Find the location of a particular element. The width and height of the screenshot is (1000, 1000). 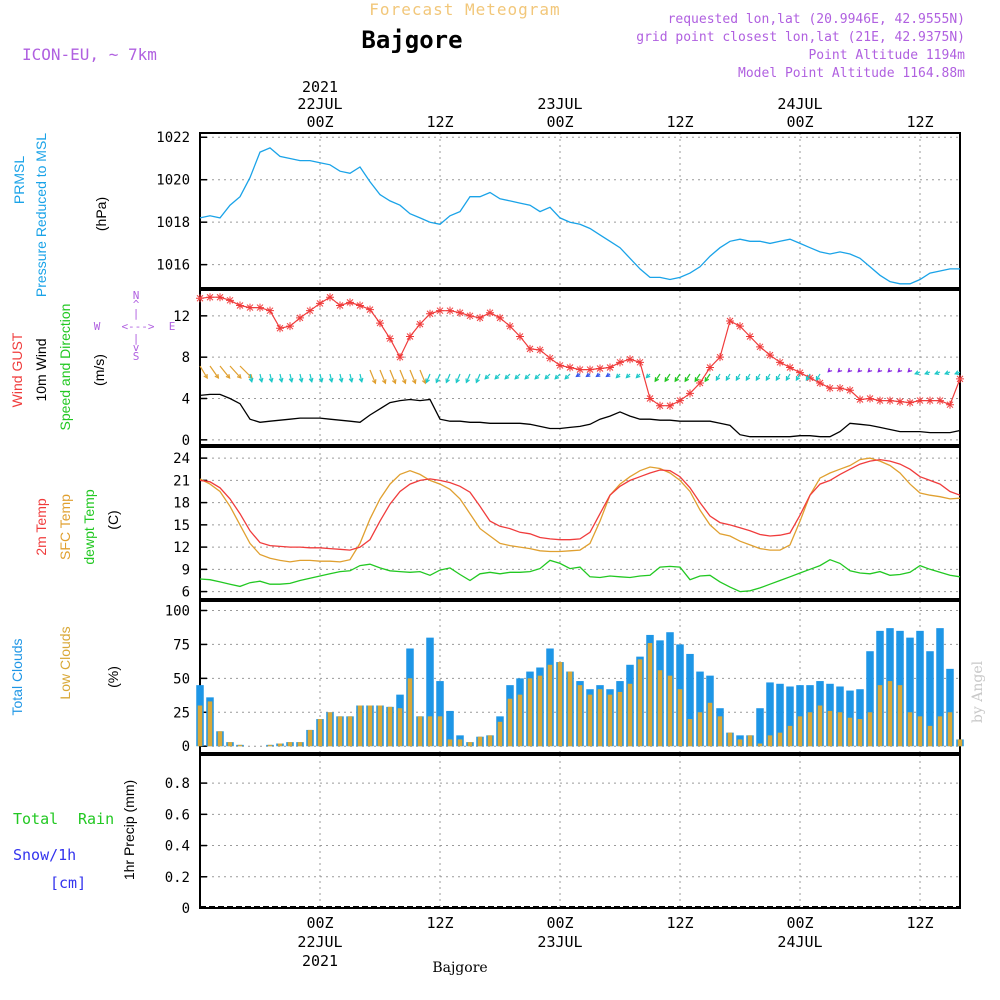

y-tick-label: 8 is located at coordinates (186, 358).